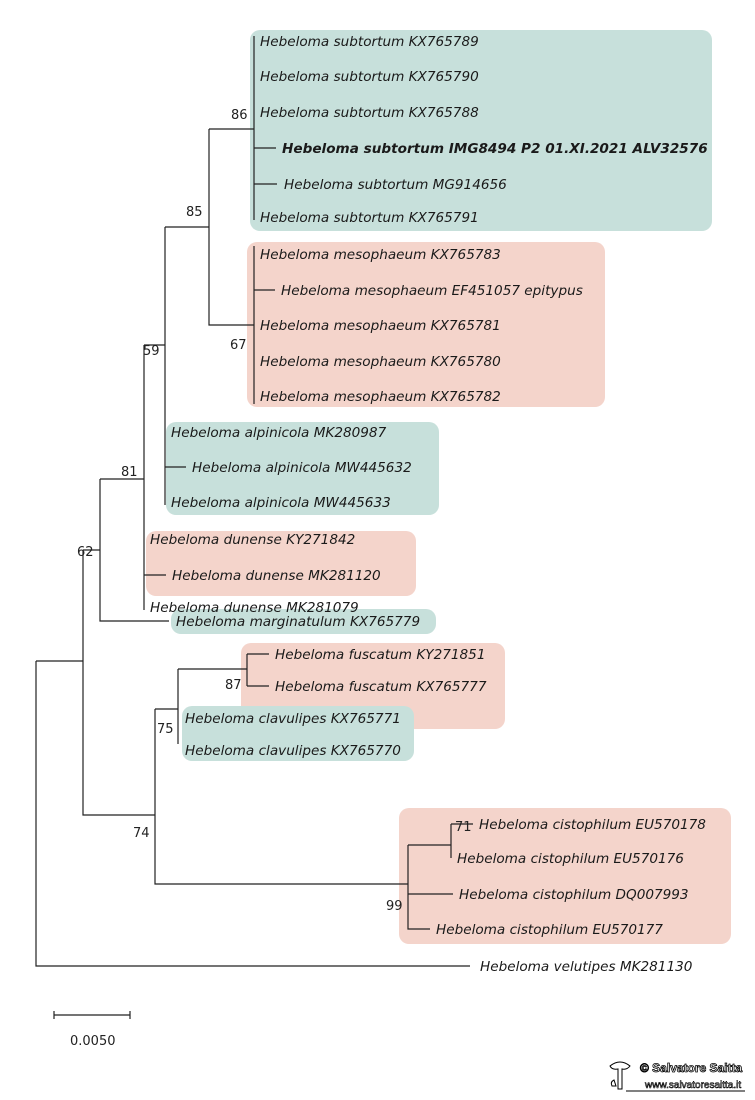 The image size is (755, 1100). I want to click on leaf-label: Hebeloma clavulipes KX765770, so click(293, 751).